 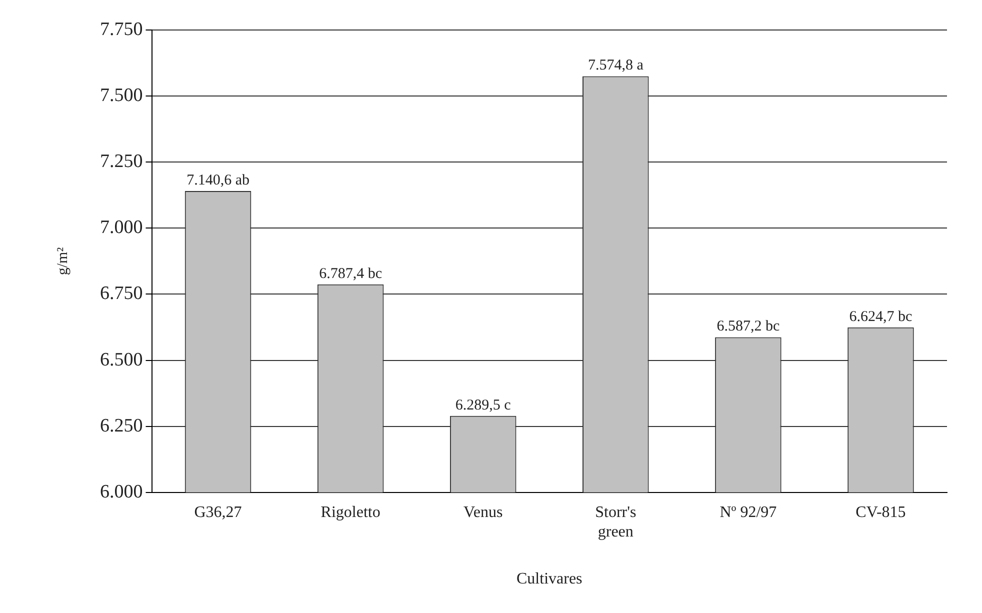 What do you see at coordinates (121, 491) in the screenshot?
I see `y-tick-label: 6.000` at bounding box center [121, 491].